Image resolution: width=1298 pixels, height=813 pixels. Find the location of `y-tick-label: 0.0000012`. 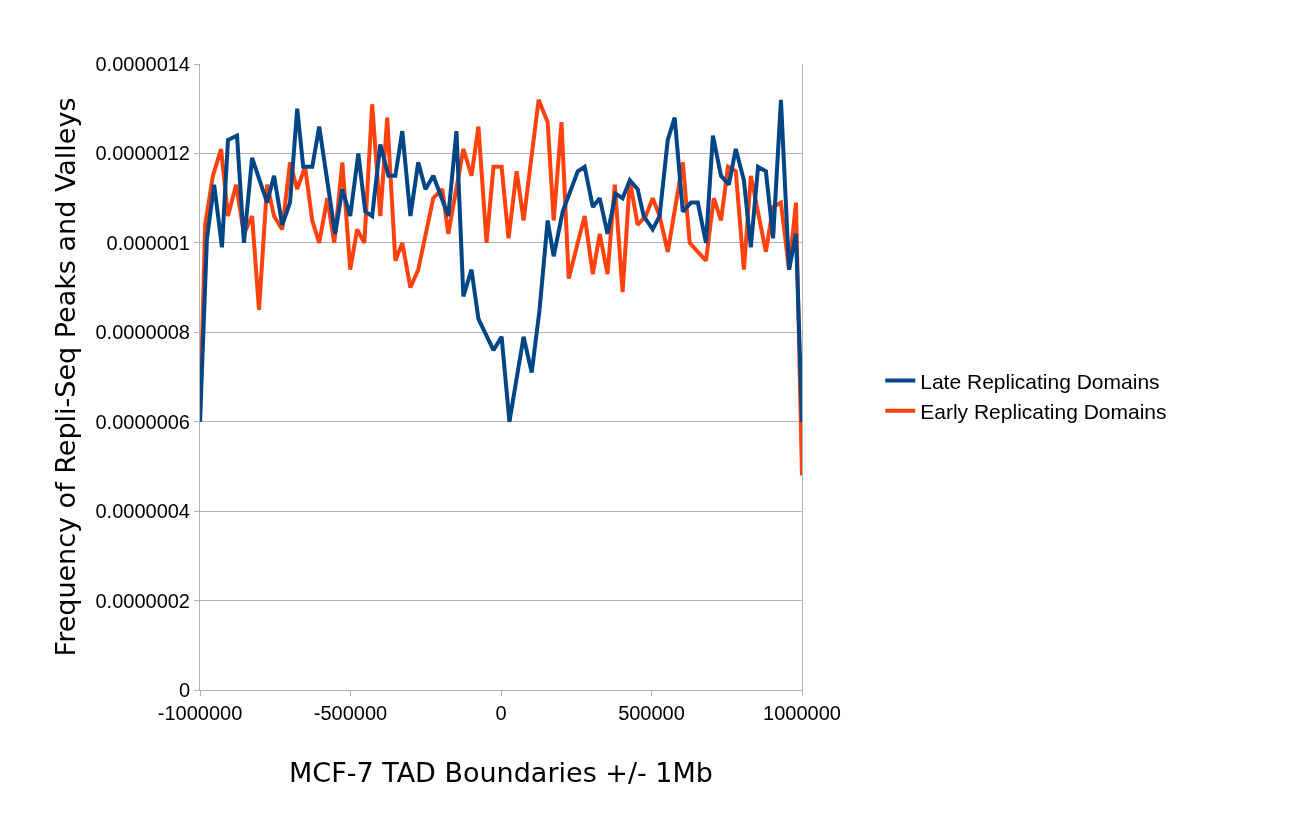

y-tick-label: 0.0000012 is located at coordinates (142, 153).